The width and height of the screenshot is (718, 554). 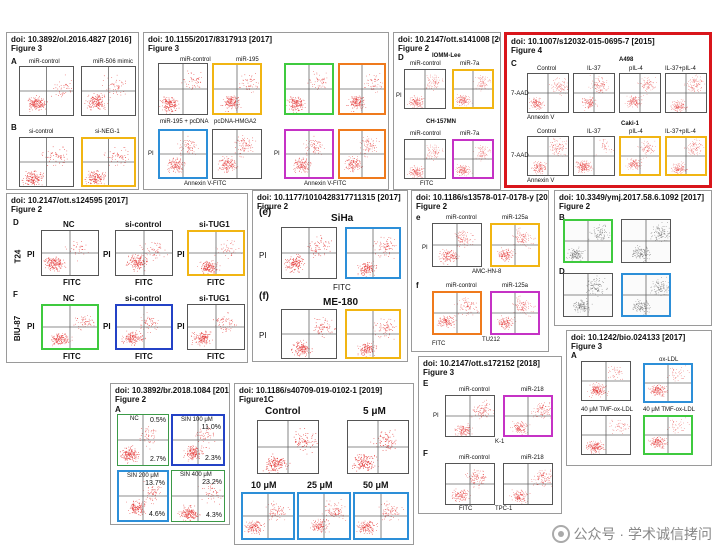 I want to click on plot-label: miR-125a, so click(x=515, y=286).